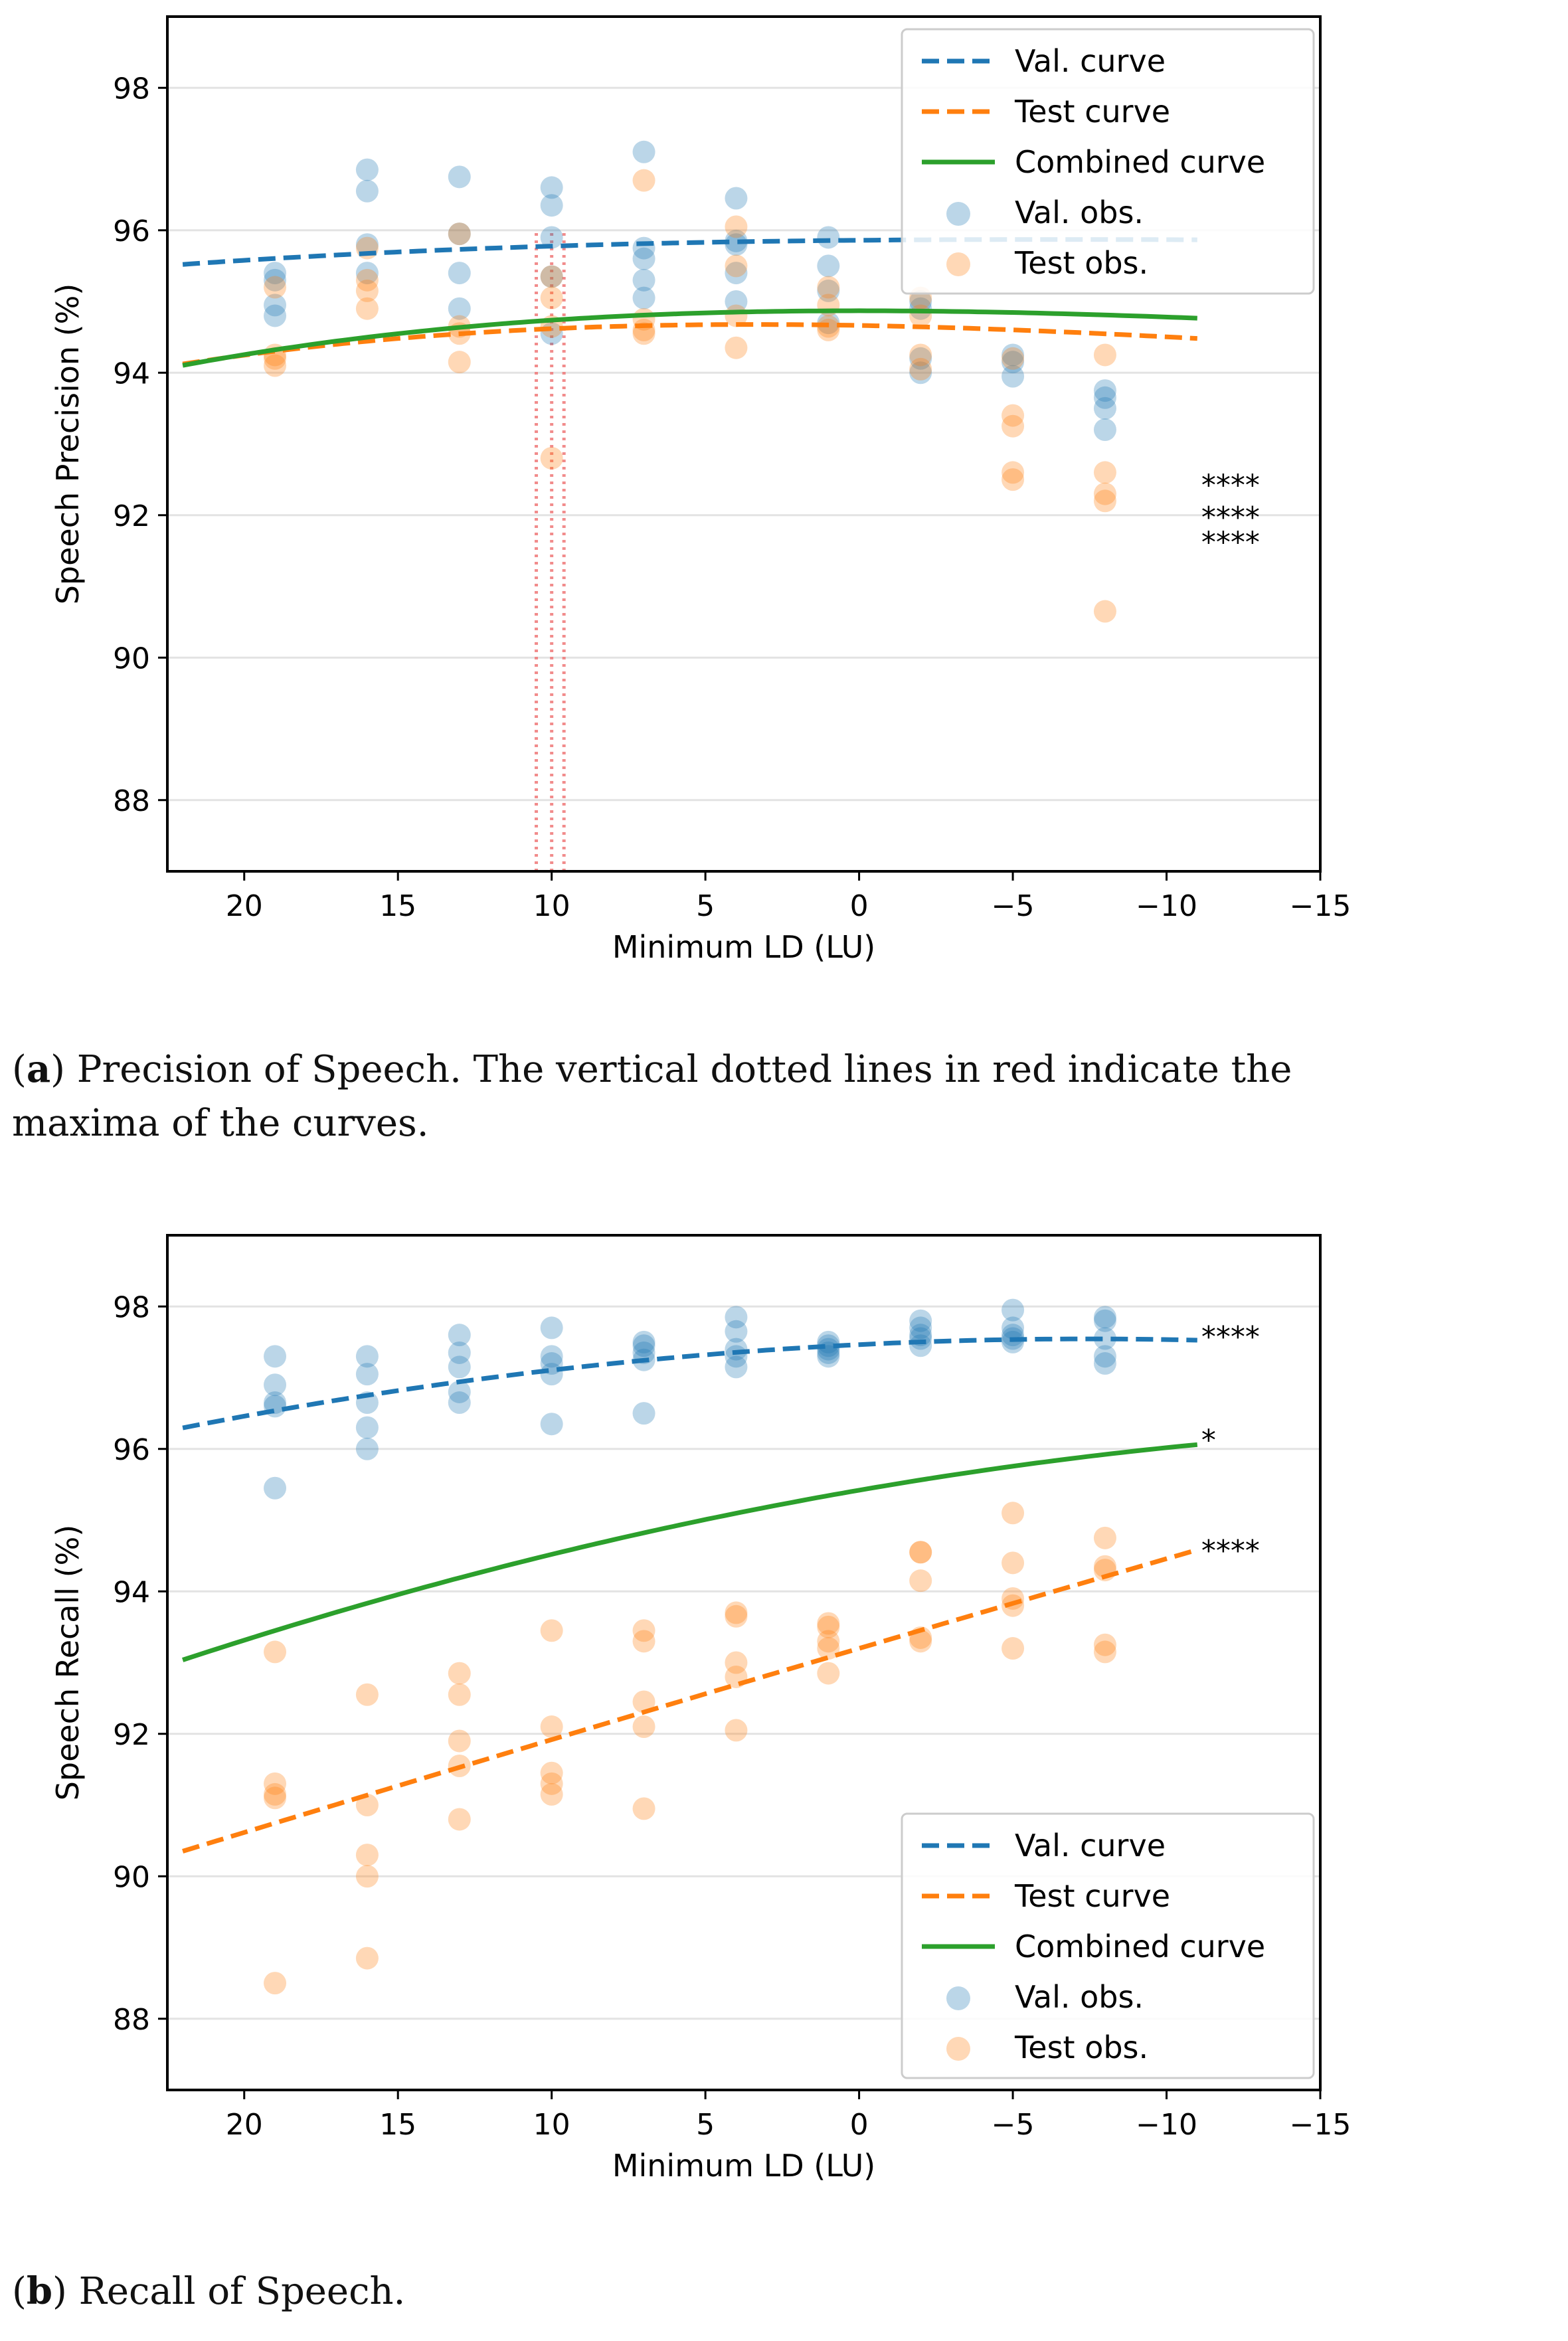  I want to click on legend-label: Combined curve, so click(1140, 1947).